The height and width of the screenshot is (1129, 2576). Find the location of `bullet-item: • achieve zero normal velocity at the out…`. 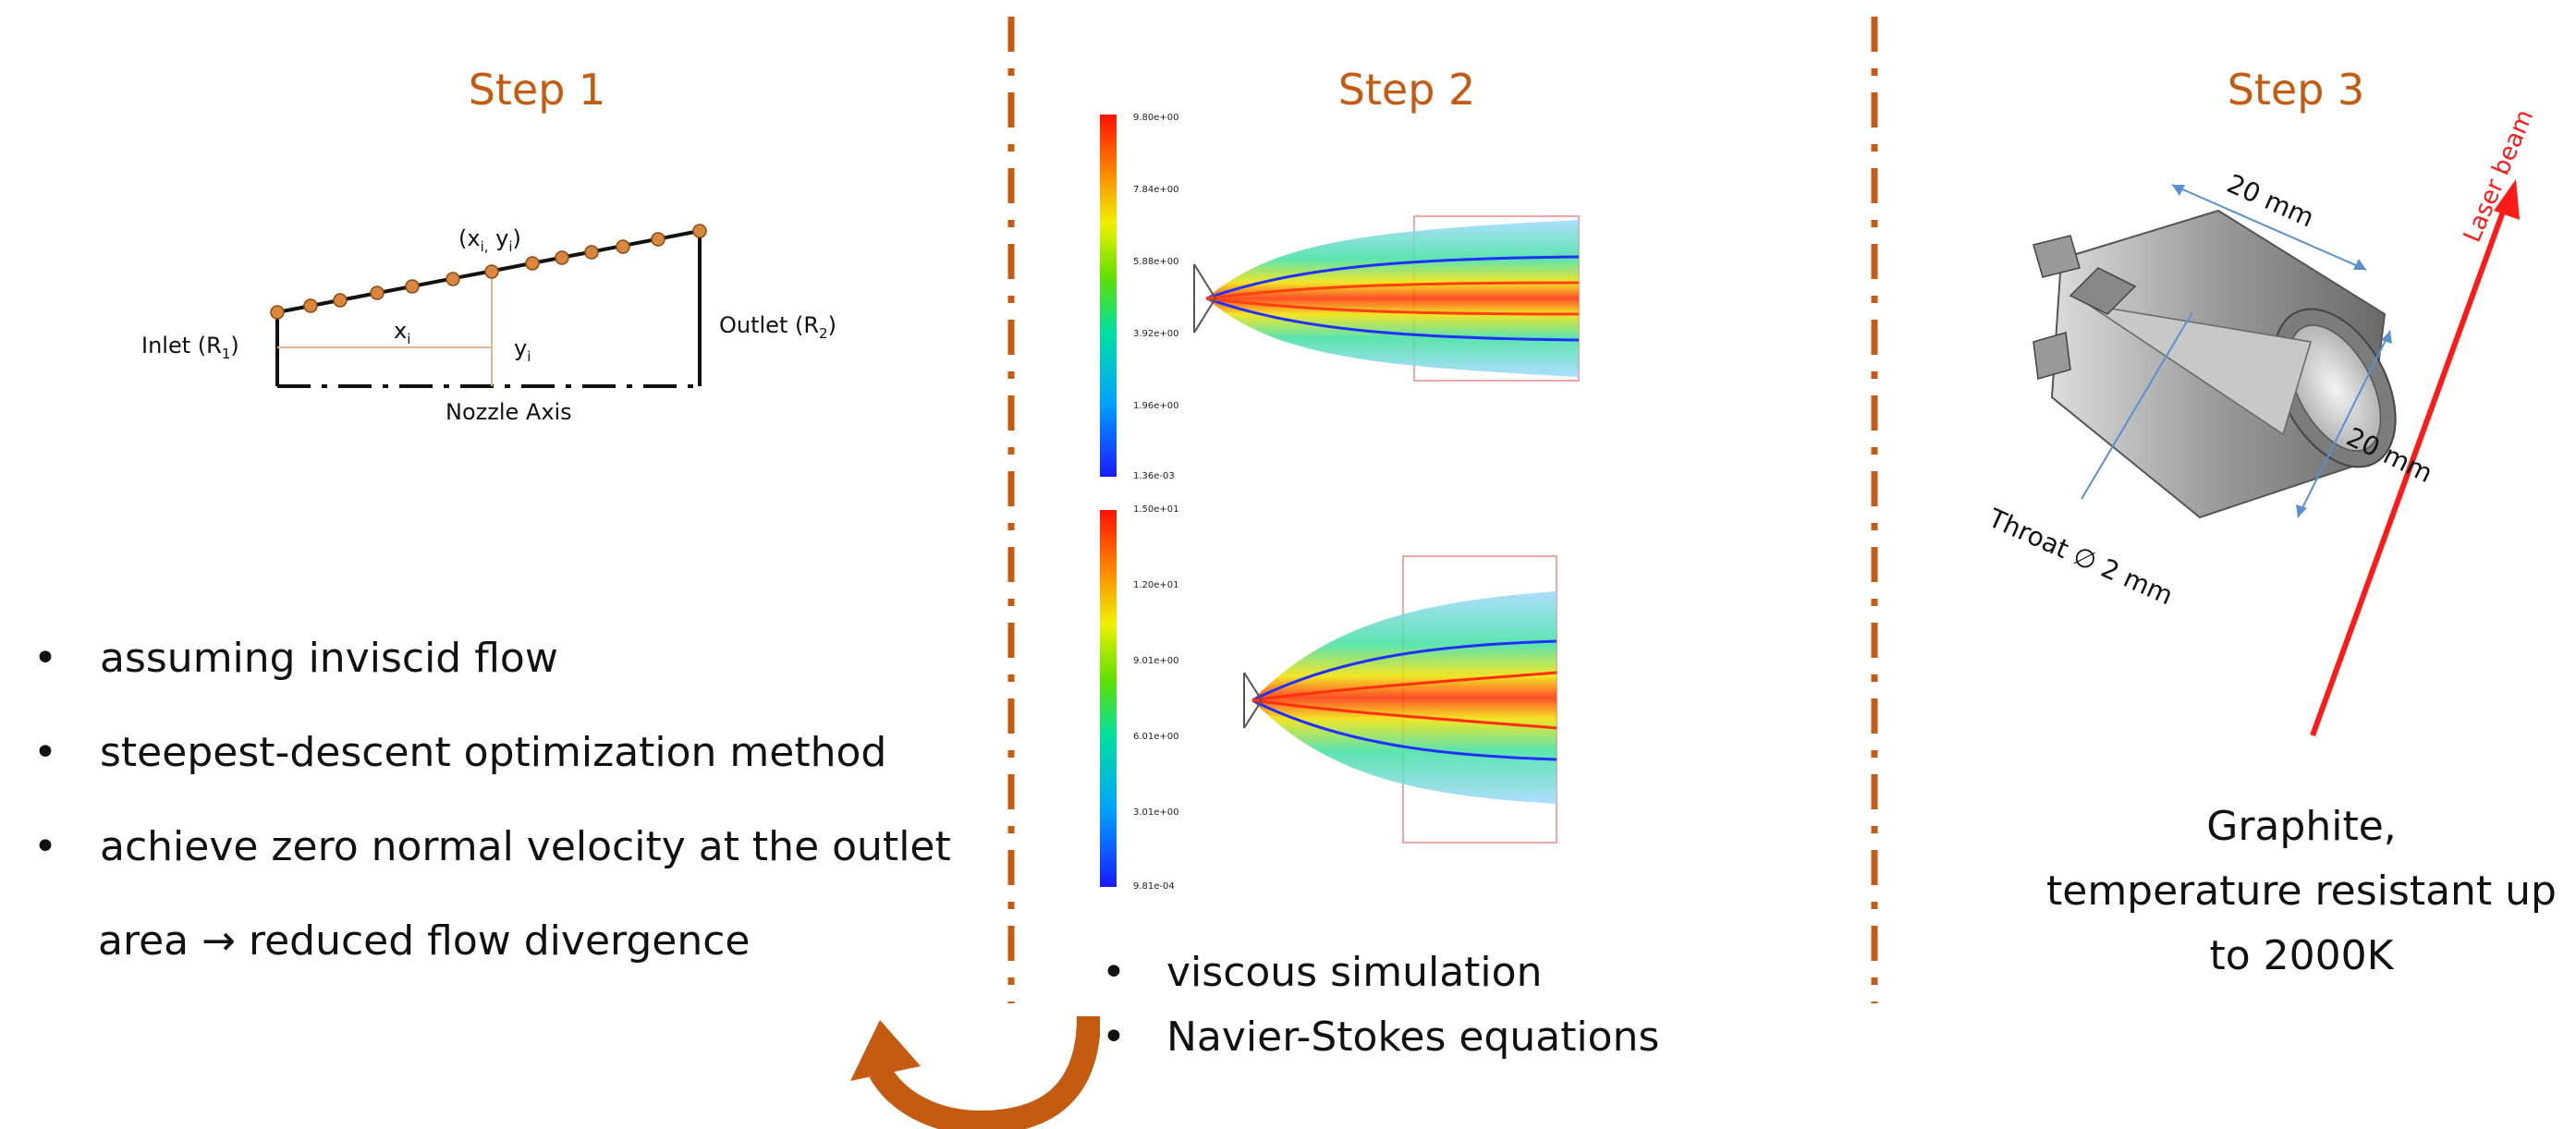

bullet-item: • achieve zero normal velocity at the out… is located at coordinates (492, 846).